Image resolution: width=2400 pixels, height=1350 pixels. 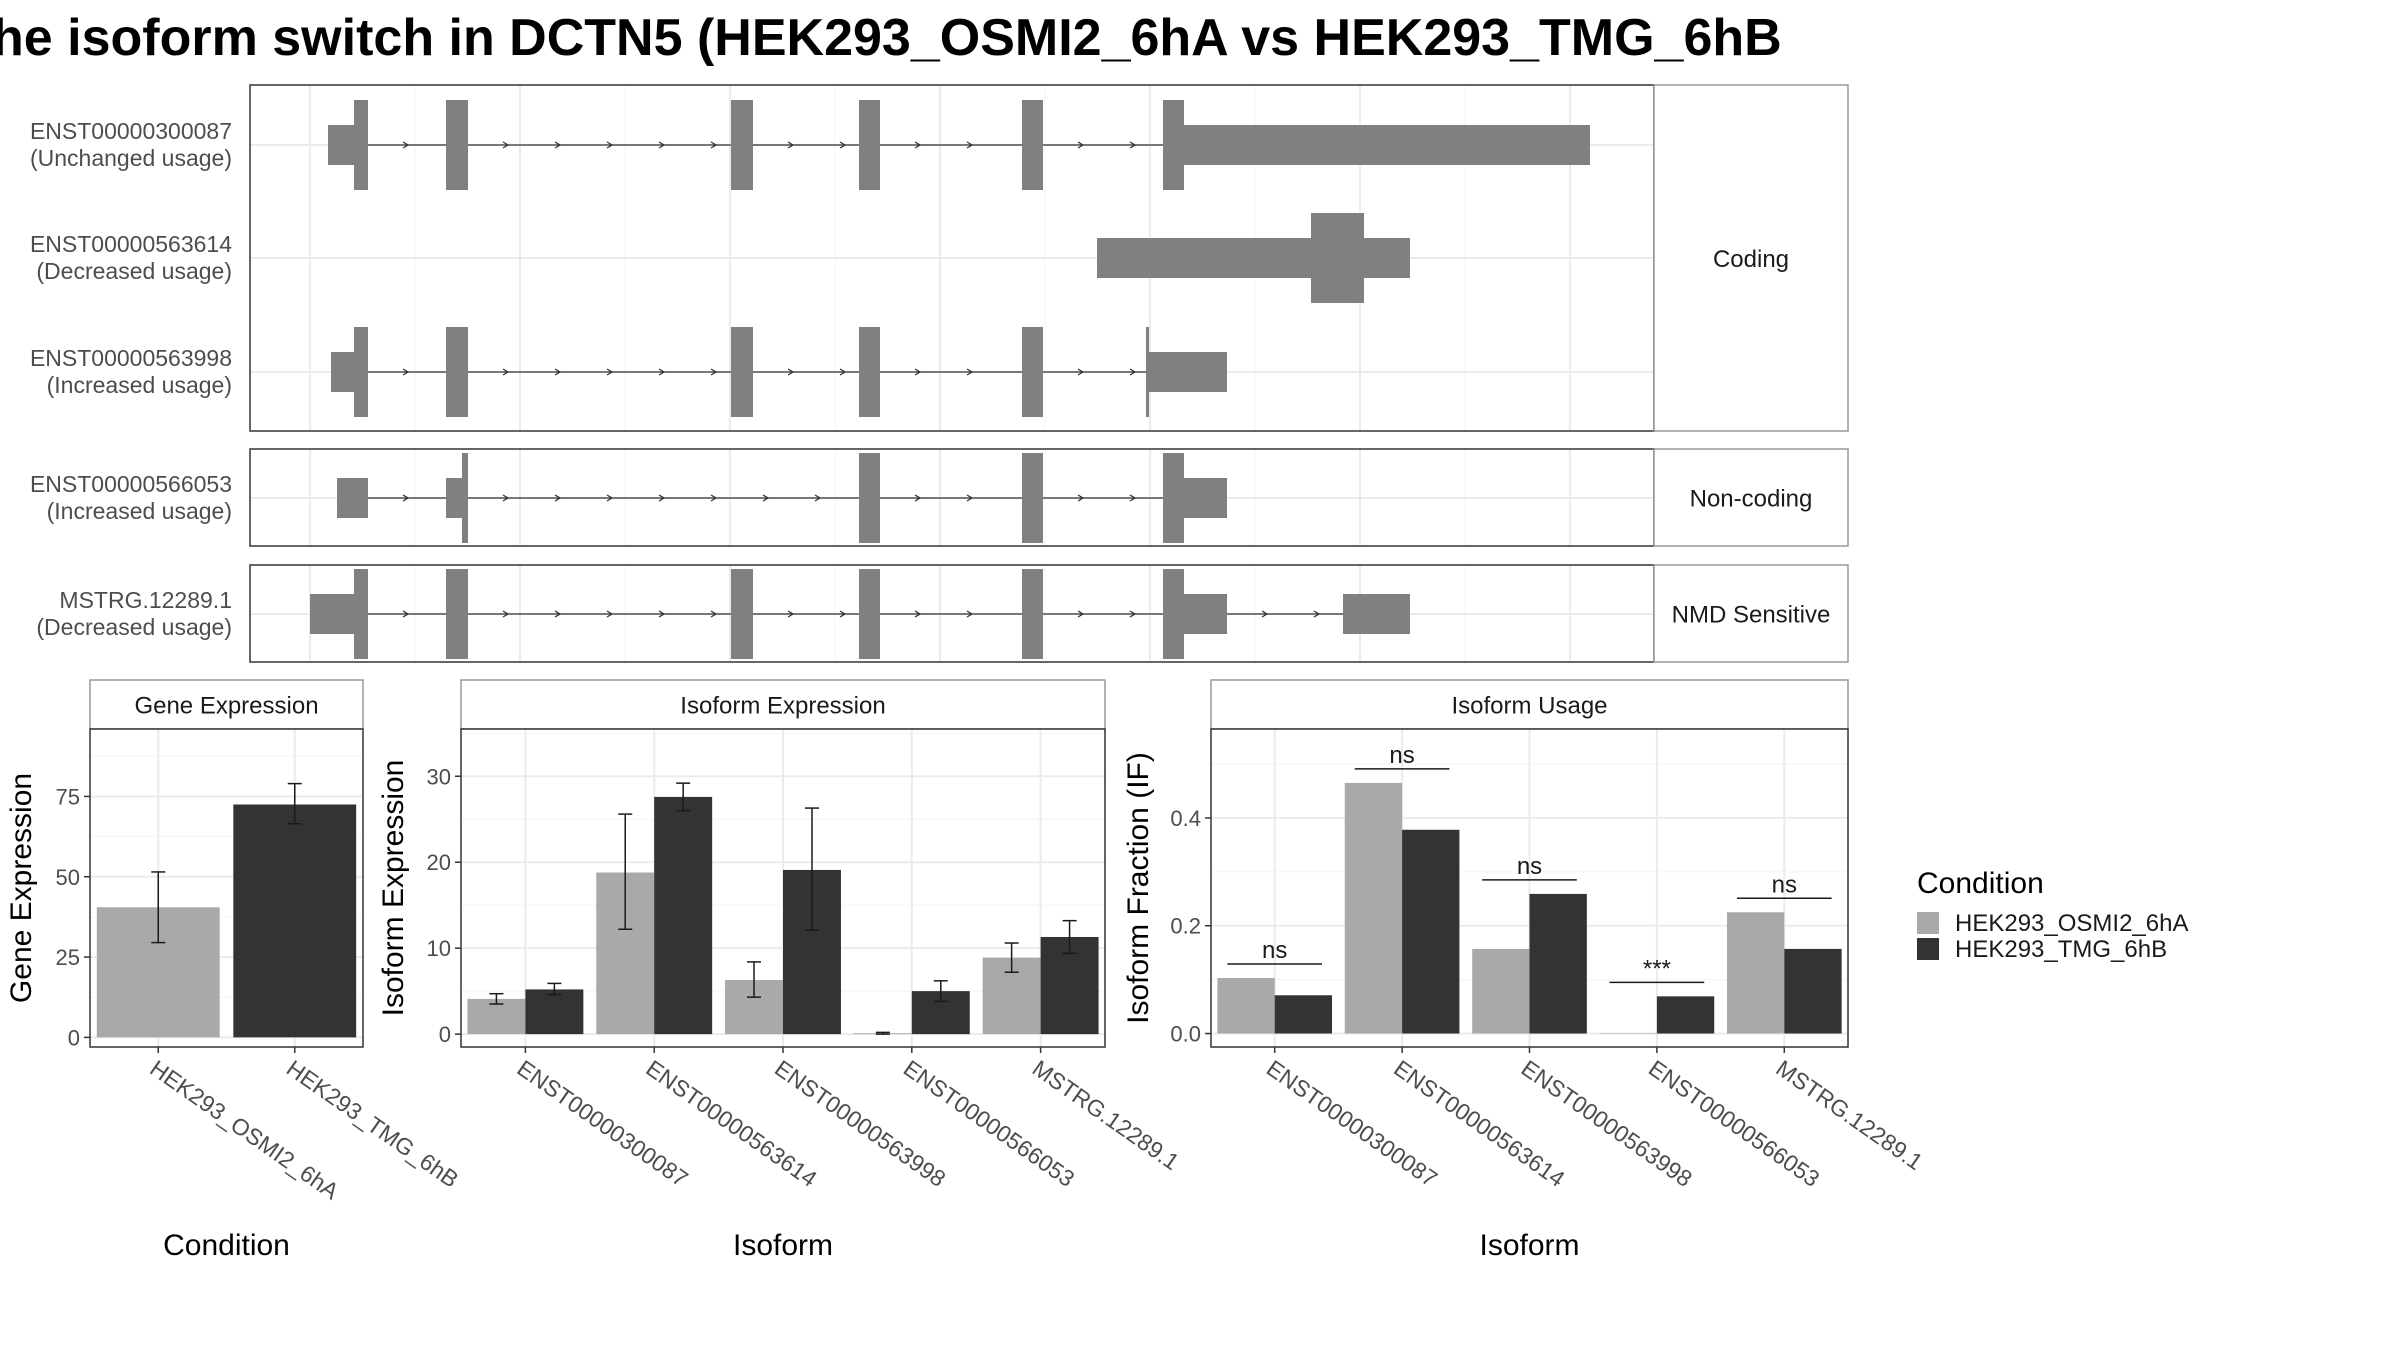 I want to click on isoform-label: ENST00000566053, so click(x=131, y=484).